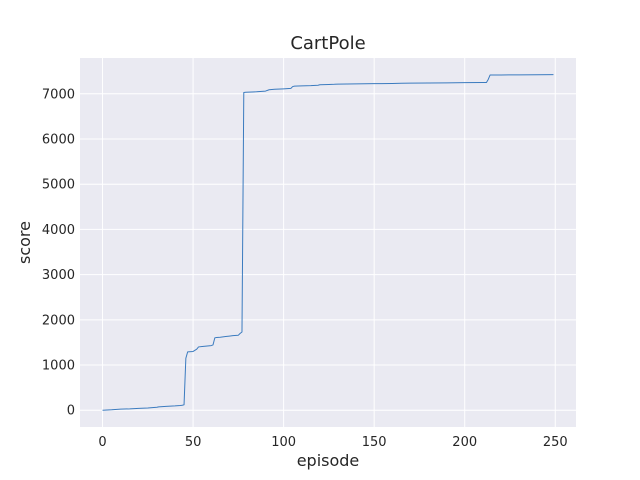  I want to click on y-tick-label: 4000, so click(58, 230).